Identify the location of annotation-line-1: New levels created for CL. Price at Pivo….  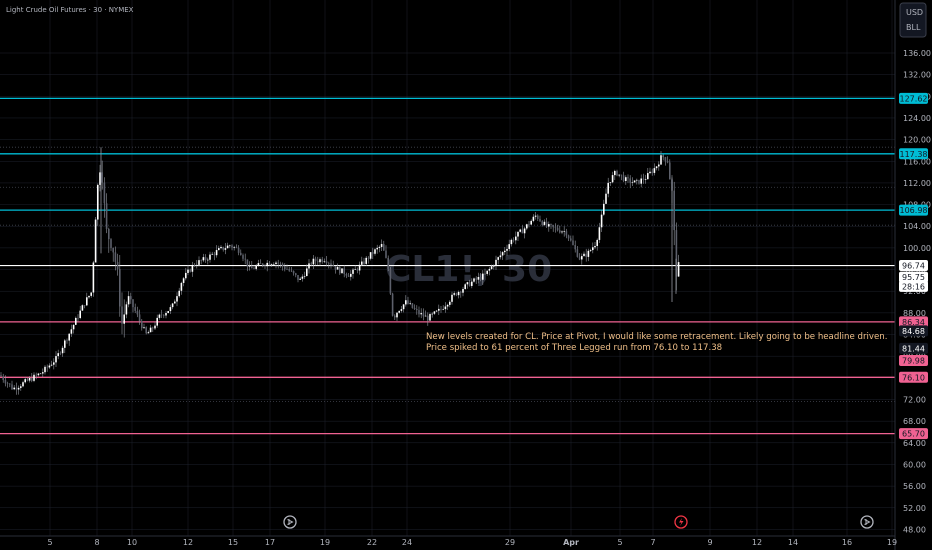
(656, 337).